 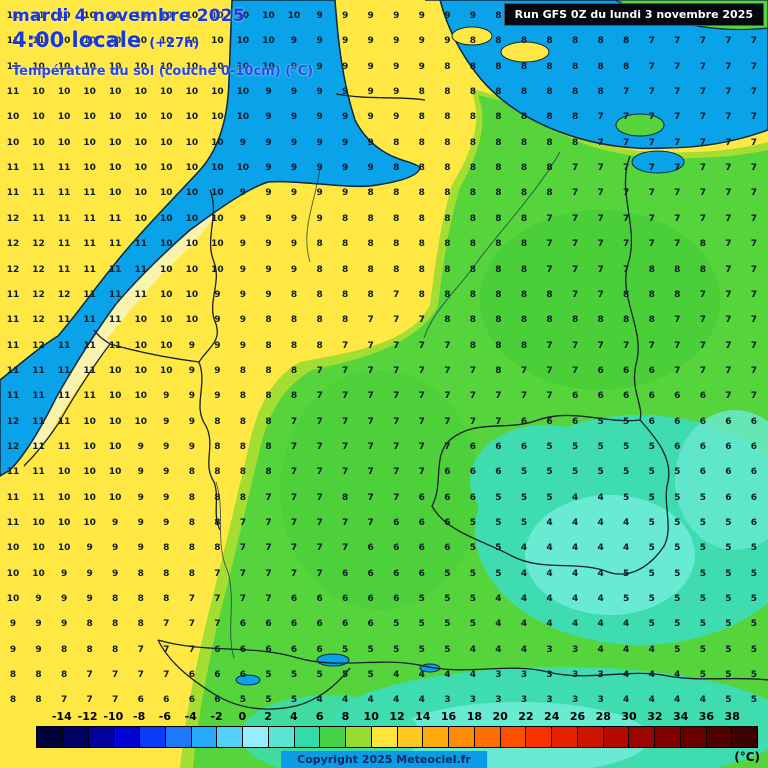 What do you see at coordinates (474, 716) in the screenshot?
I see `scale-tick-label: 18` at bounding box center [474, 716].